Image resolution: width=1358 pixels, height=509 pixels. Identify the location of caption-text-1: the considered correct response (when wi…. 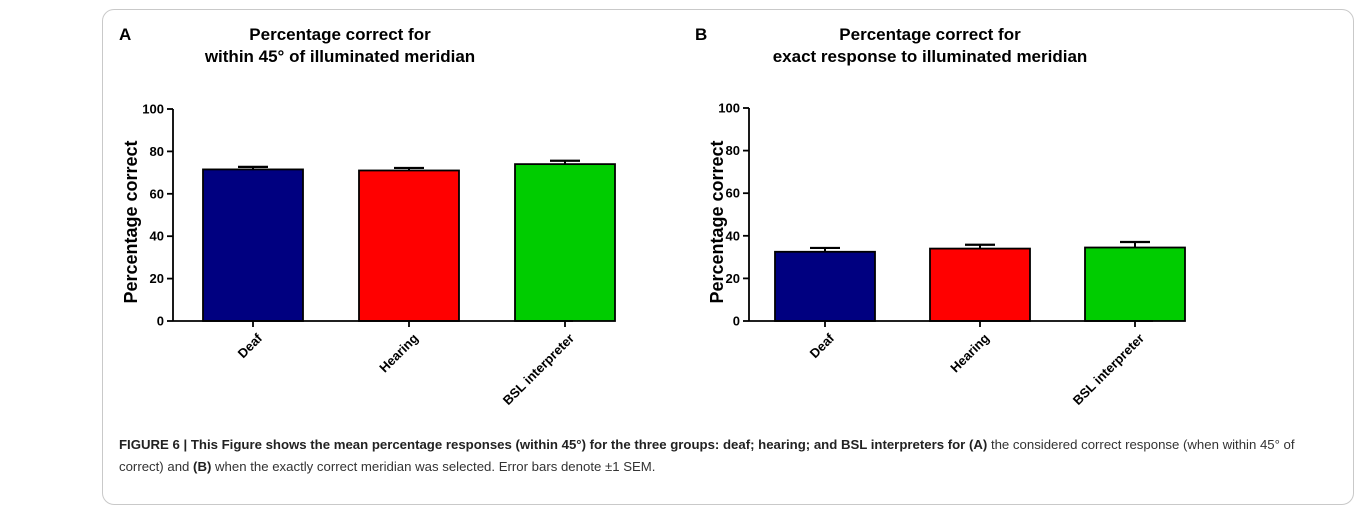
(707, 455).